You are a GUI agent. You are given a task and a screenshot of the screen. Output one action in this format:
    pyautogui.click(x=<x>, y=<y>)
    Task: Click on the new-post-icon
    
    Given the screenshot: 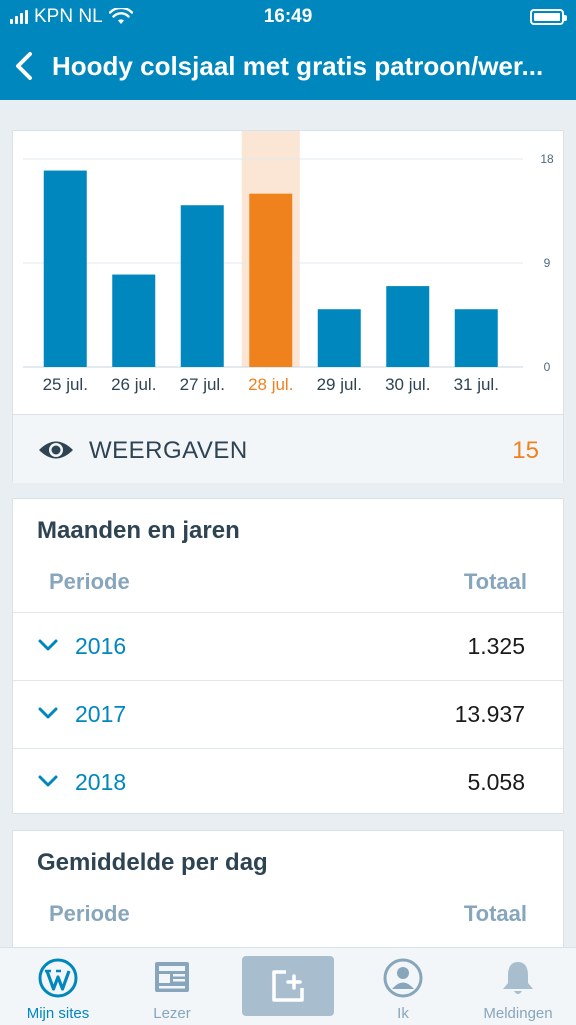 What is the action you would take?
    pyautogui.click(x=288, y=986)
    